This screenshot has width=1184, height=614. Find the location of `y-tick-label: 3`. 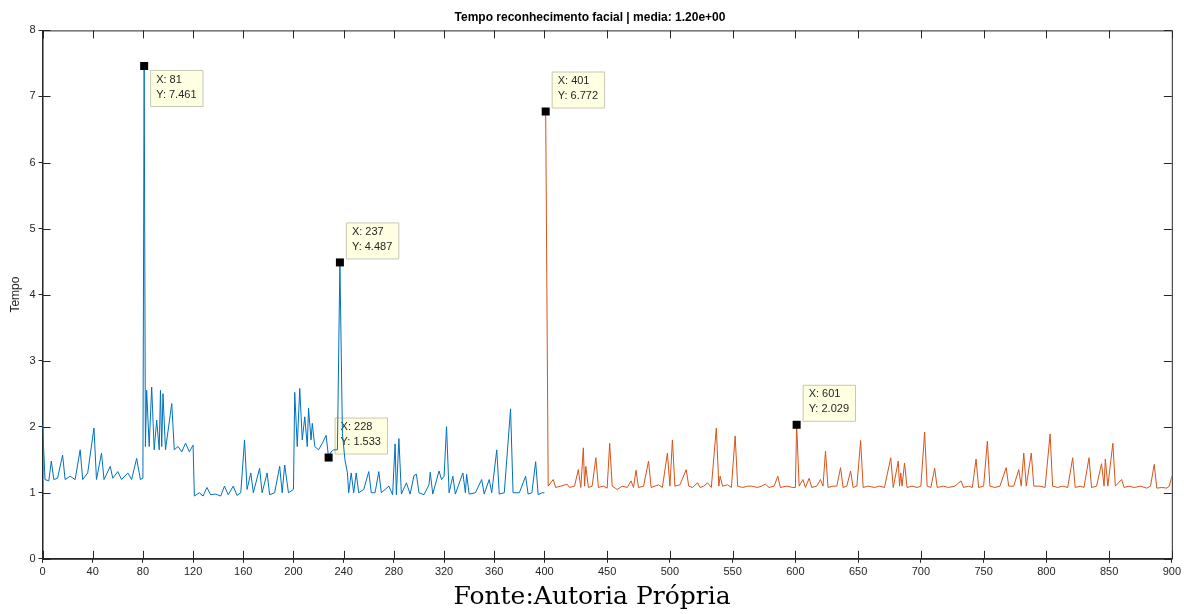

y-tick-label: 3 is located at coordinates (32, 359).